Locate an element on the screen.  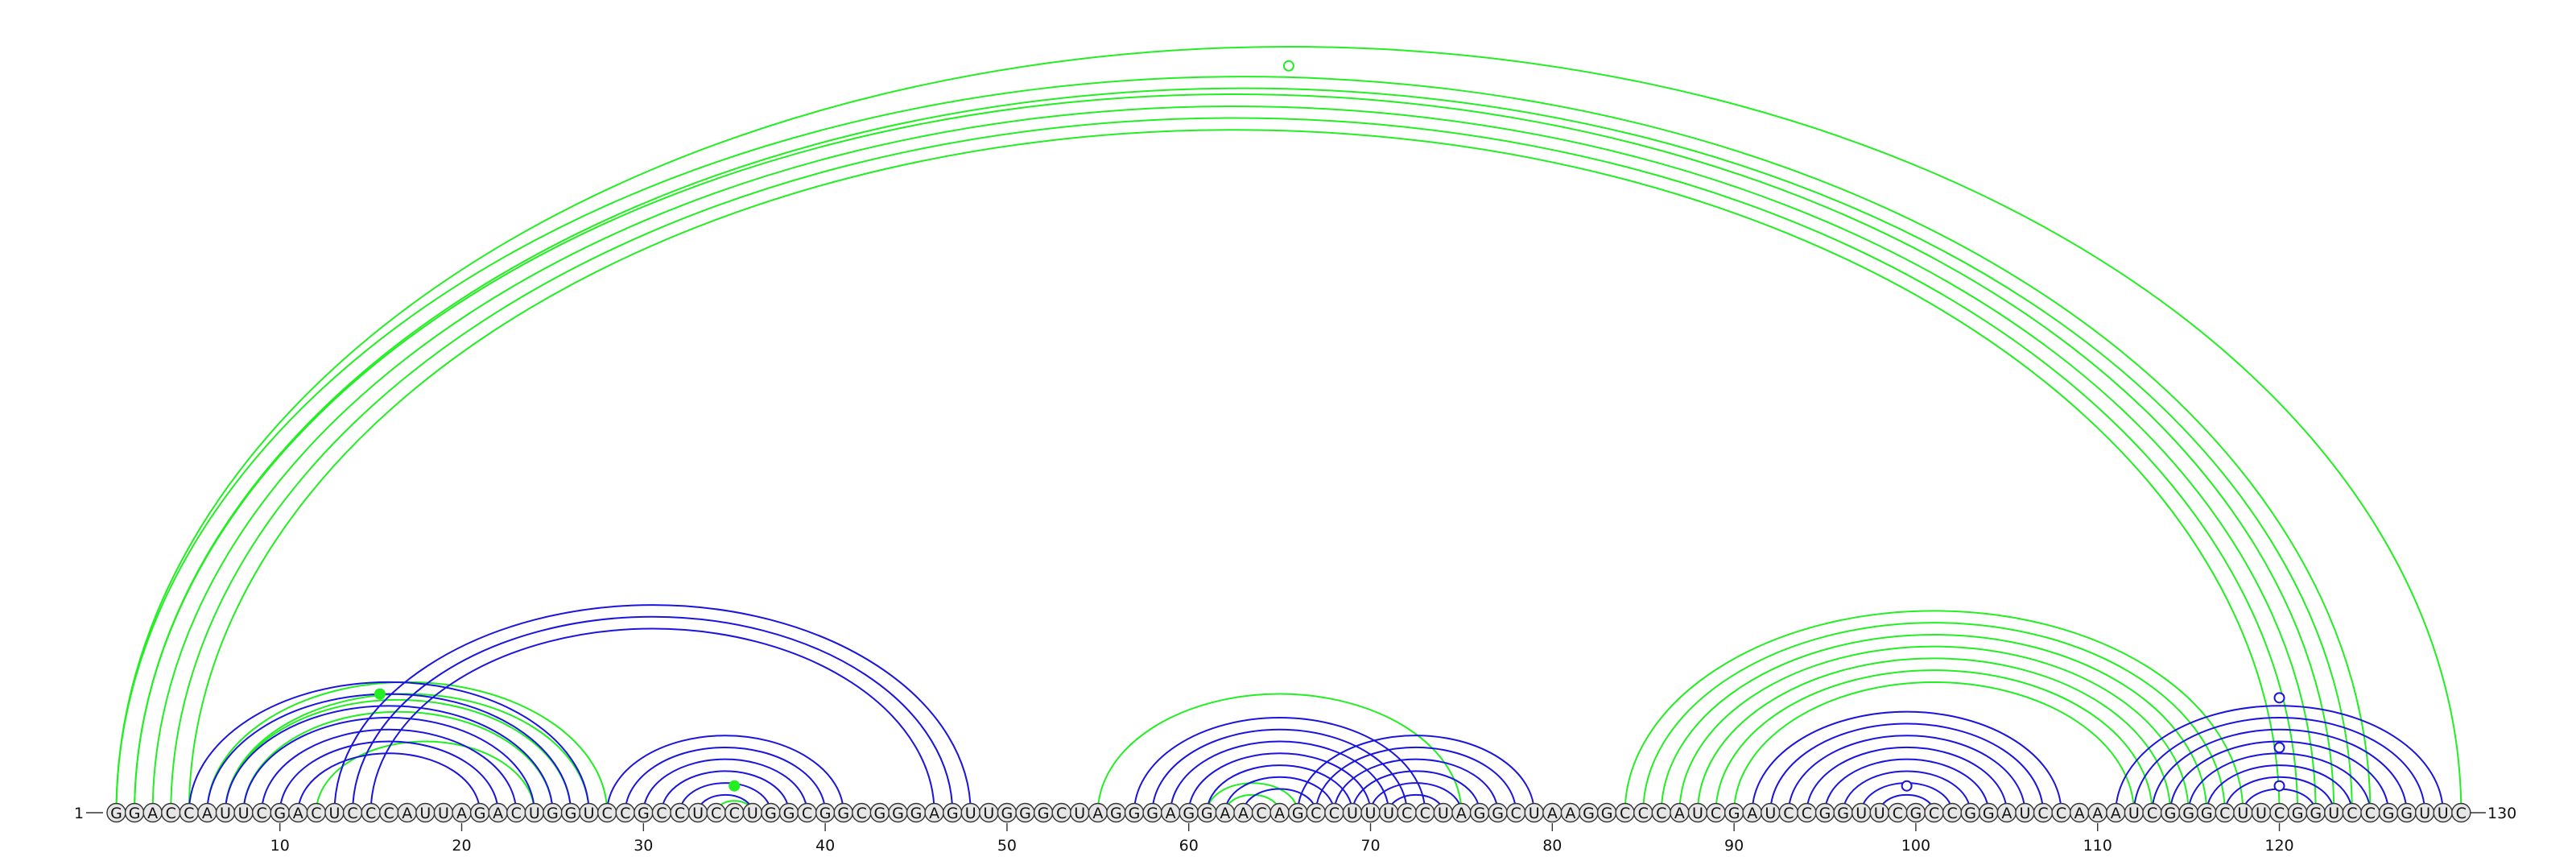
nucleotide-60: G is located at coordinates (1189, 812).